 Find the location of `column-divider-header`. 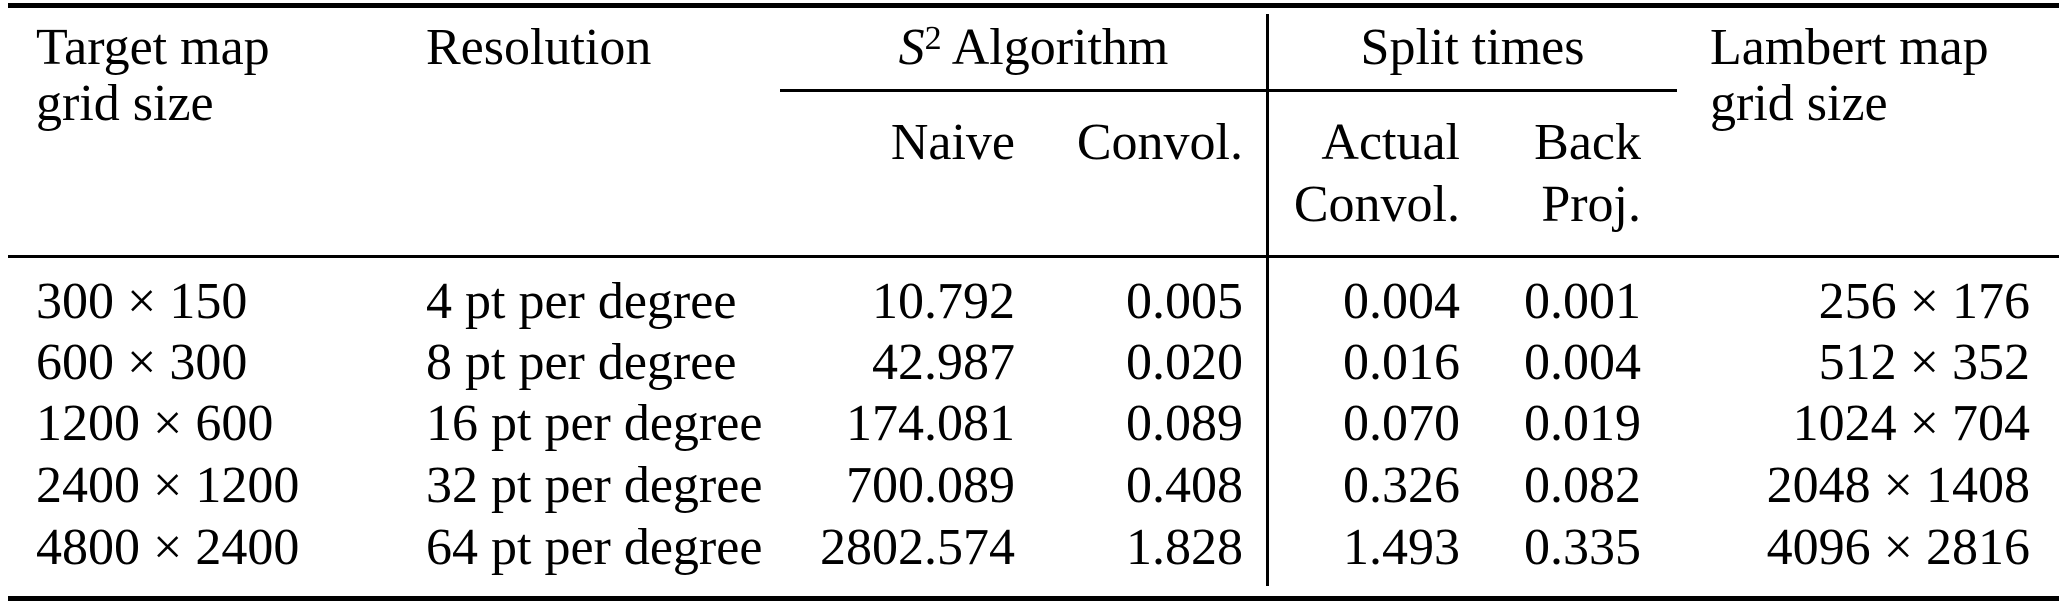

column-divider-header is located at coordinates (1267, 52).